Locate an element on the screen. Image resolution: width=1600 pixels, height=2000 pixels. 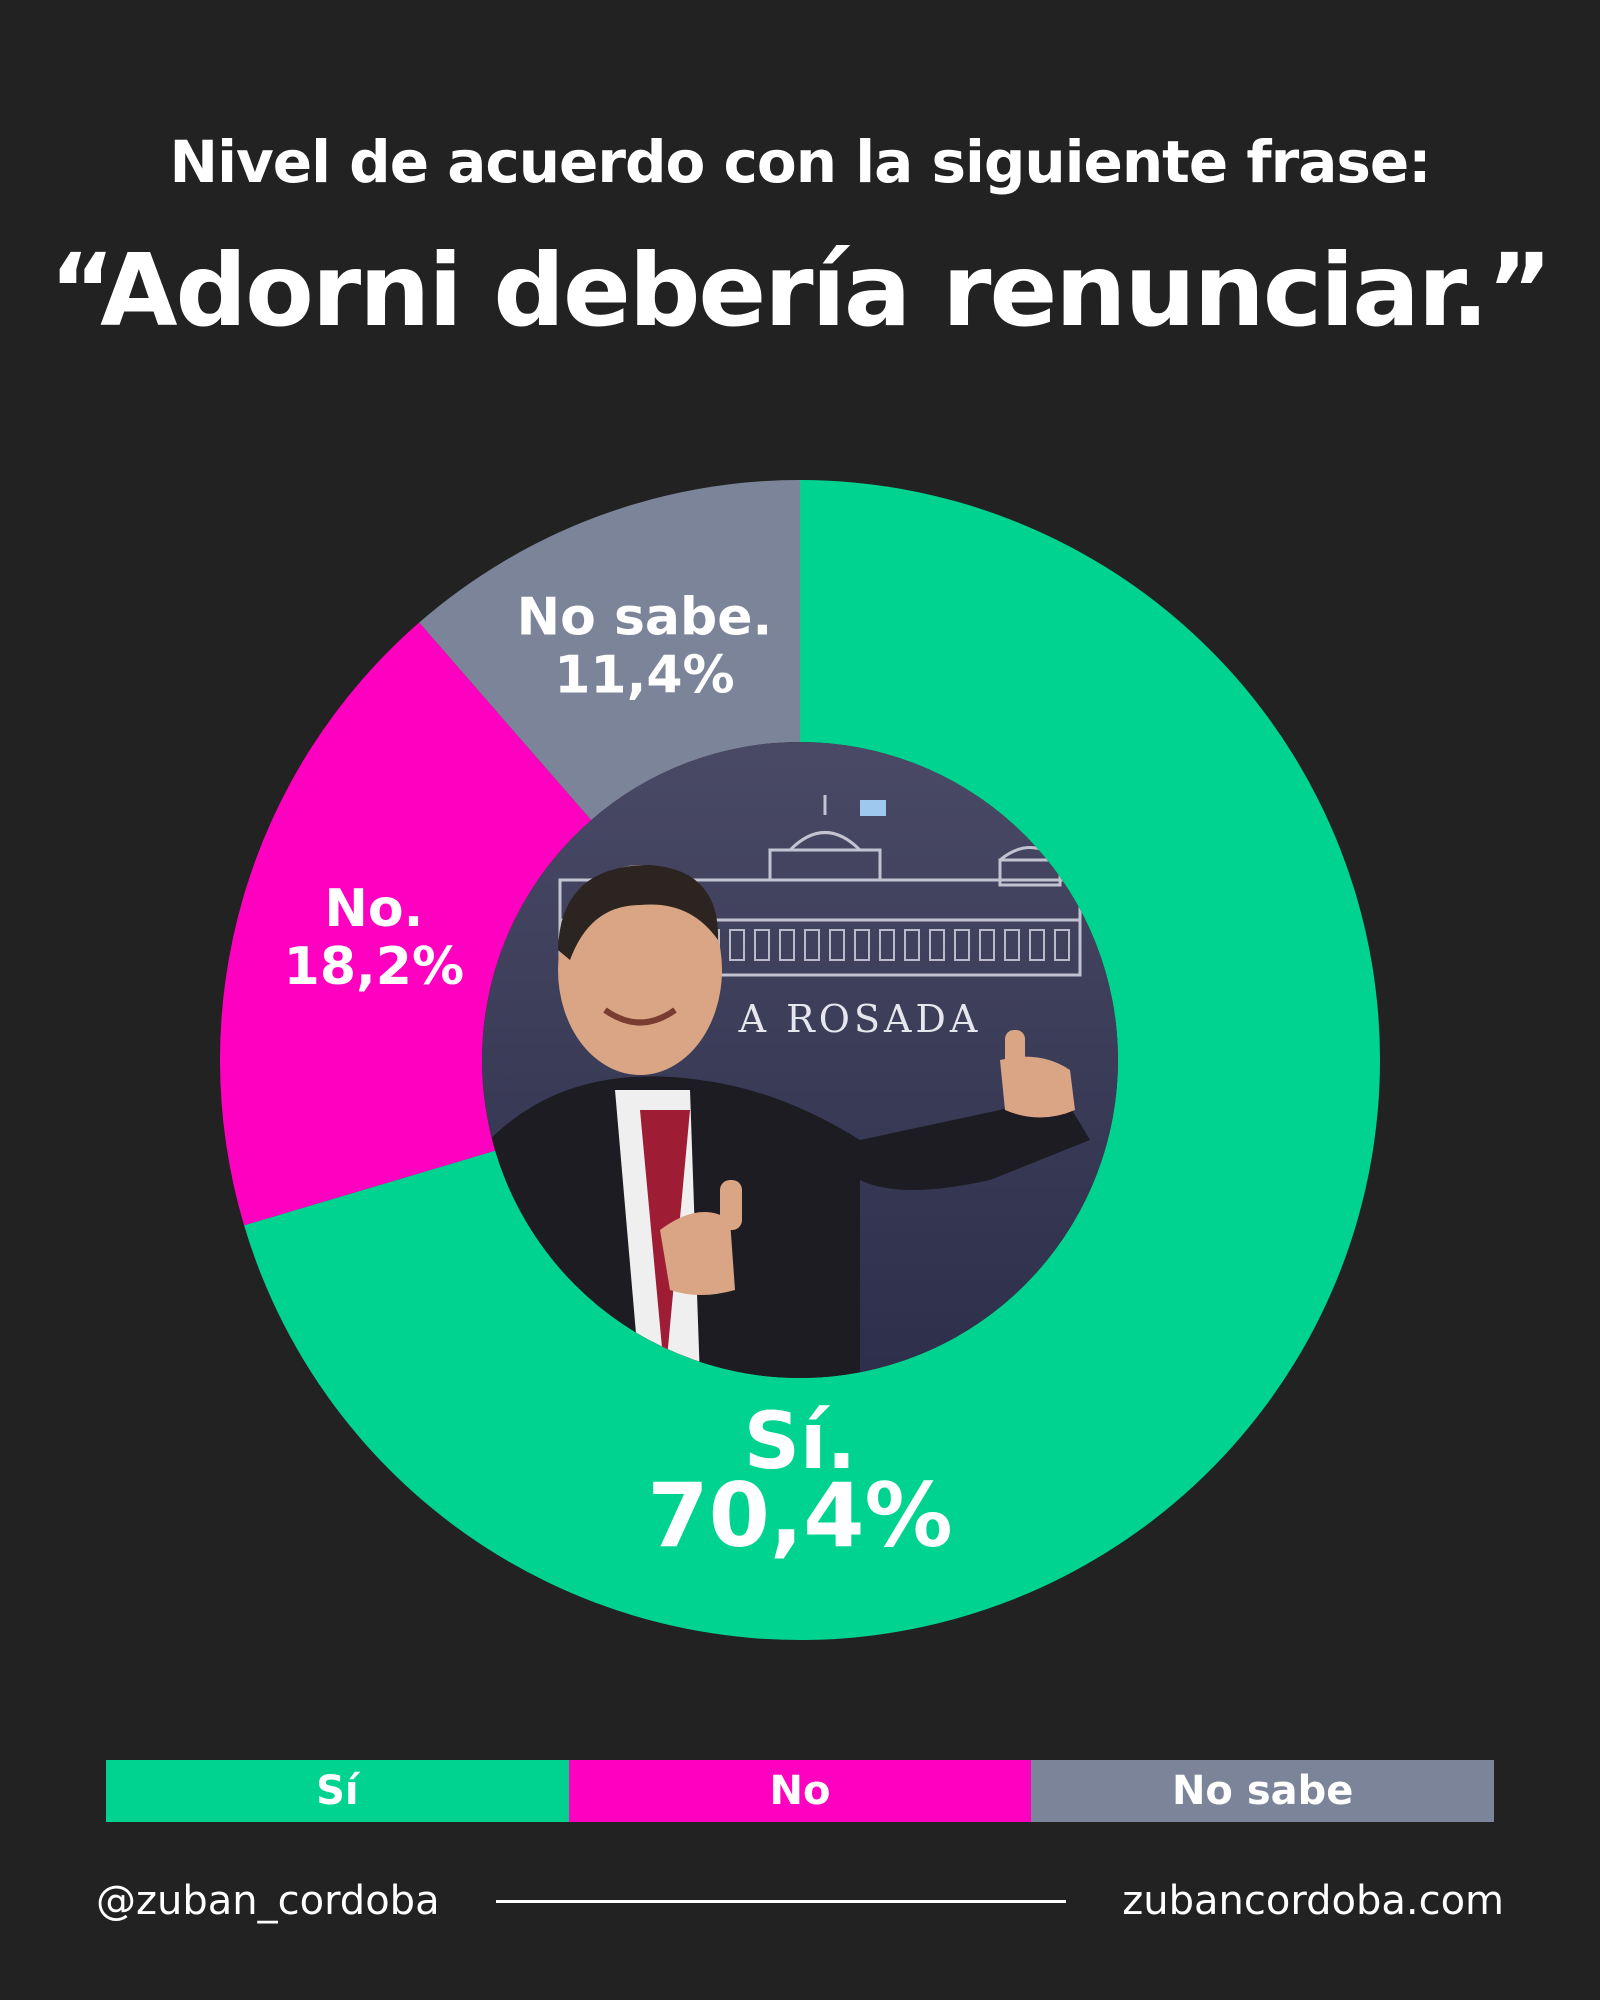
website-link: zubancordoba.com is located at coordinates (1313, 1901).